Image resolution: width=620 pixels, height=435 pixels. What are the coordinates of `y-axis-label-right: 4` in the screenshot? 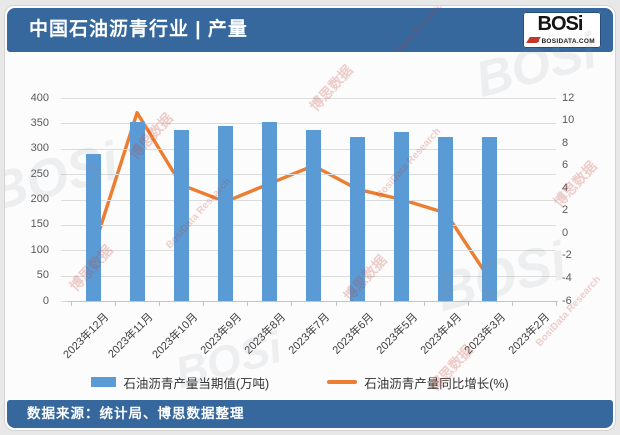 It's located at (565, 187).